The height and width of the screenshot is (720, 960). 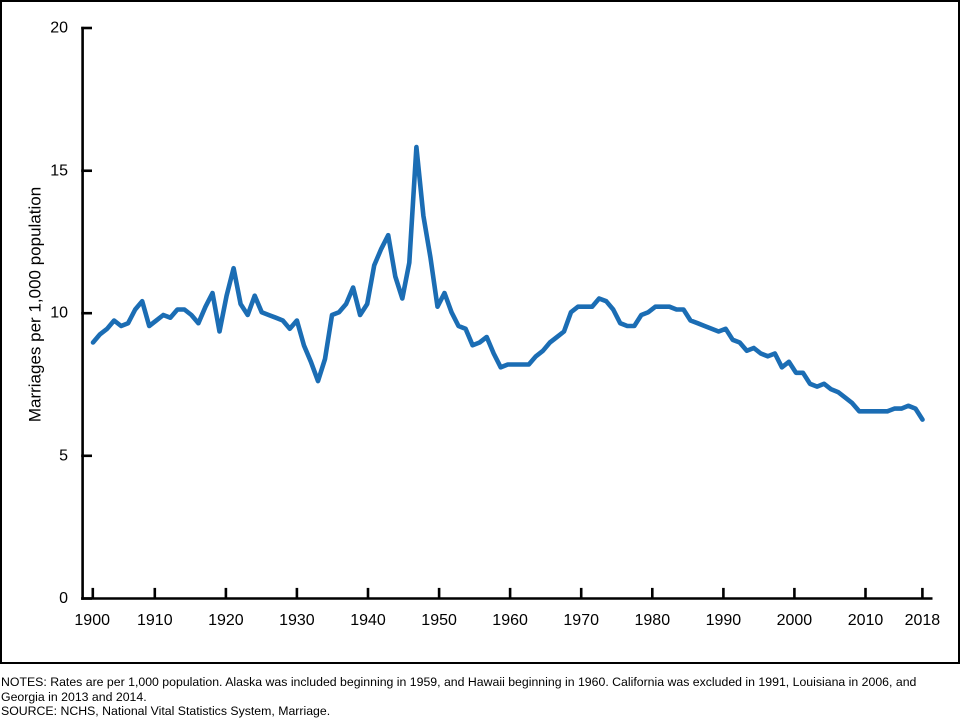 I want to click on svg-text: 2010, so click(x=866, y=620).